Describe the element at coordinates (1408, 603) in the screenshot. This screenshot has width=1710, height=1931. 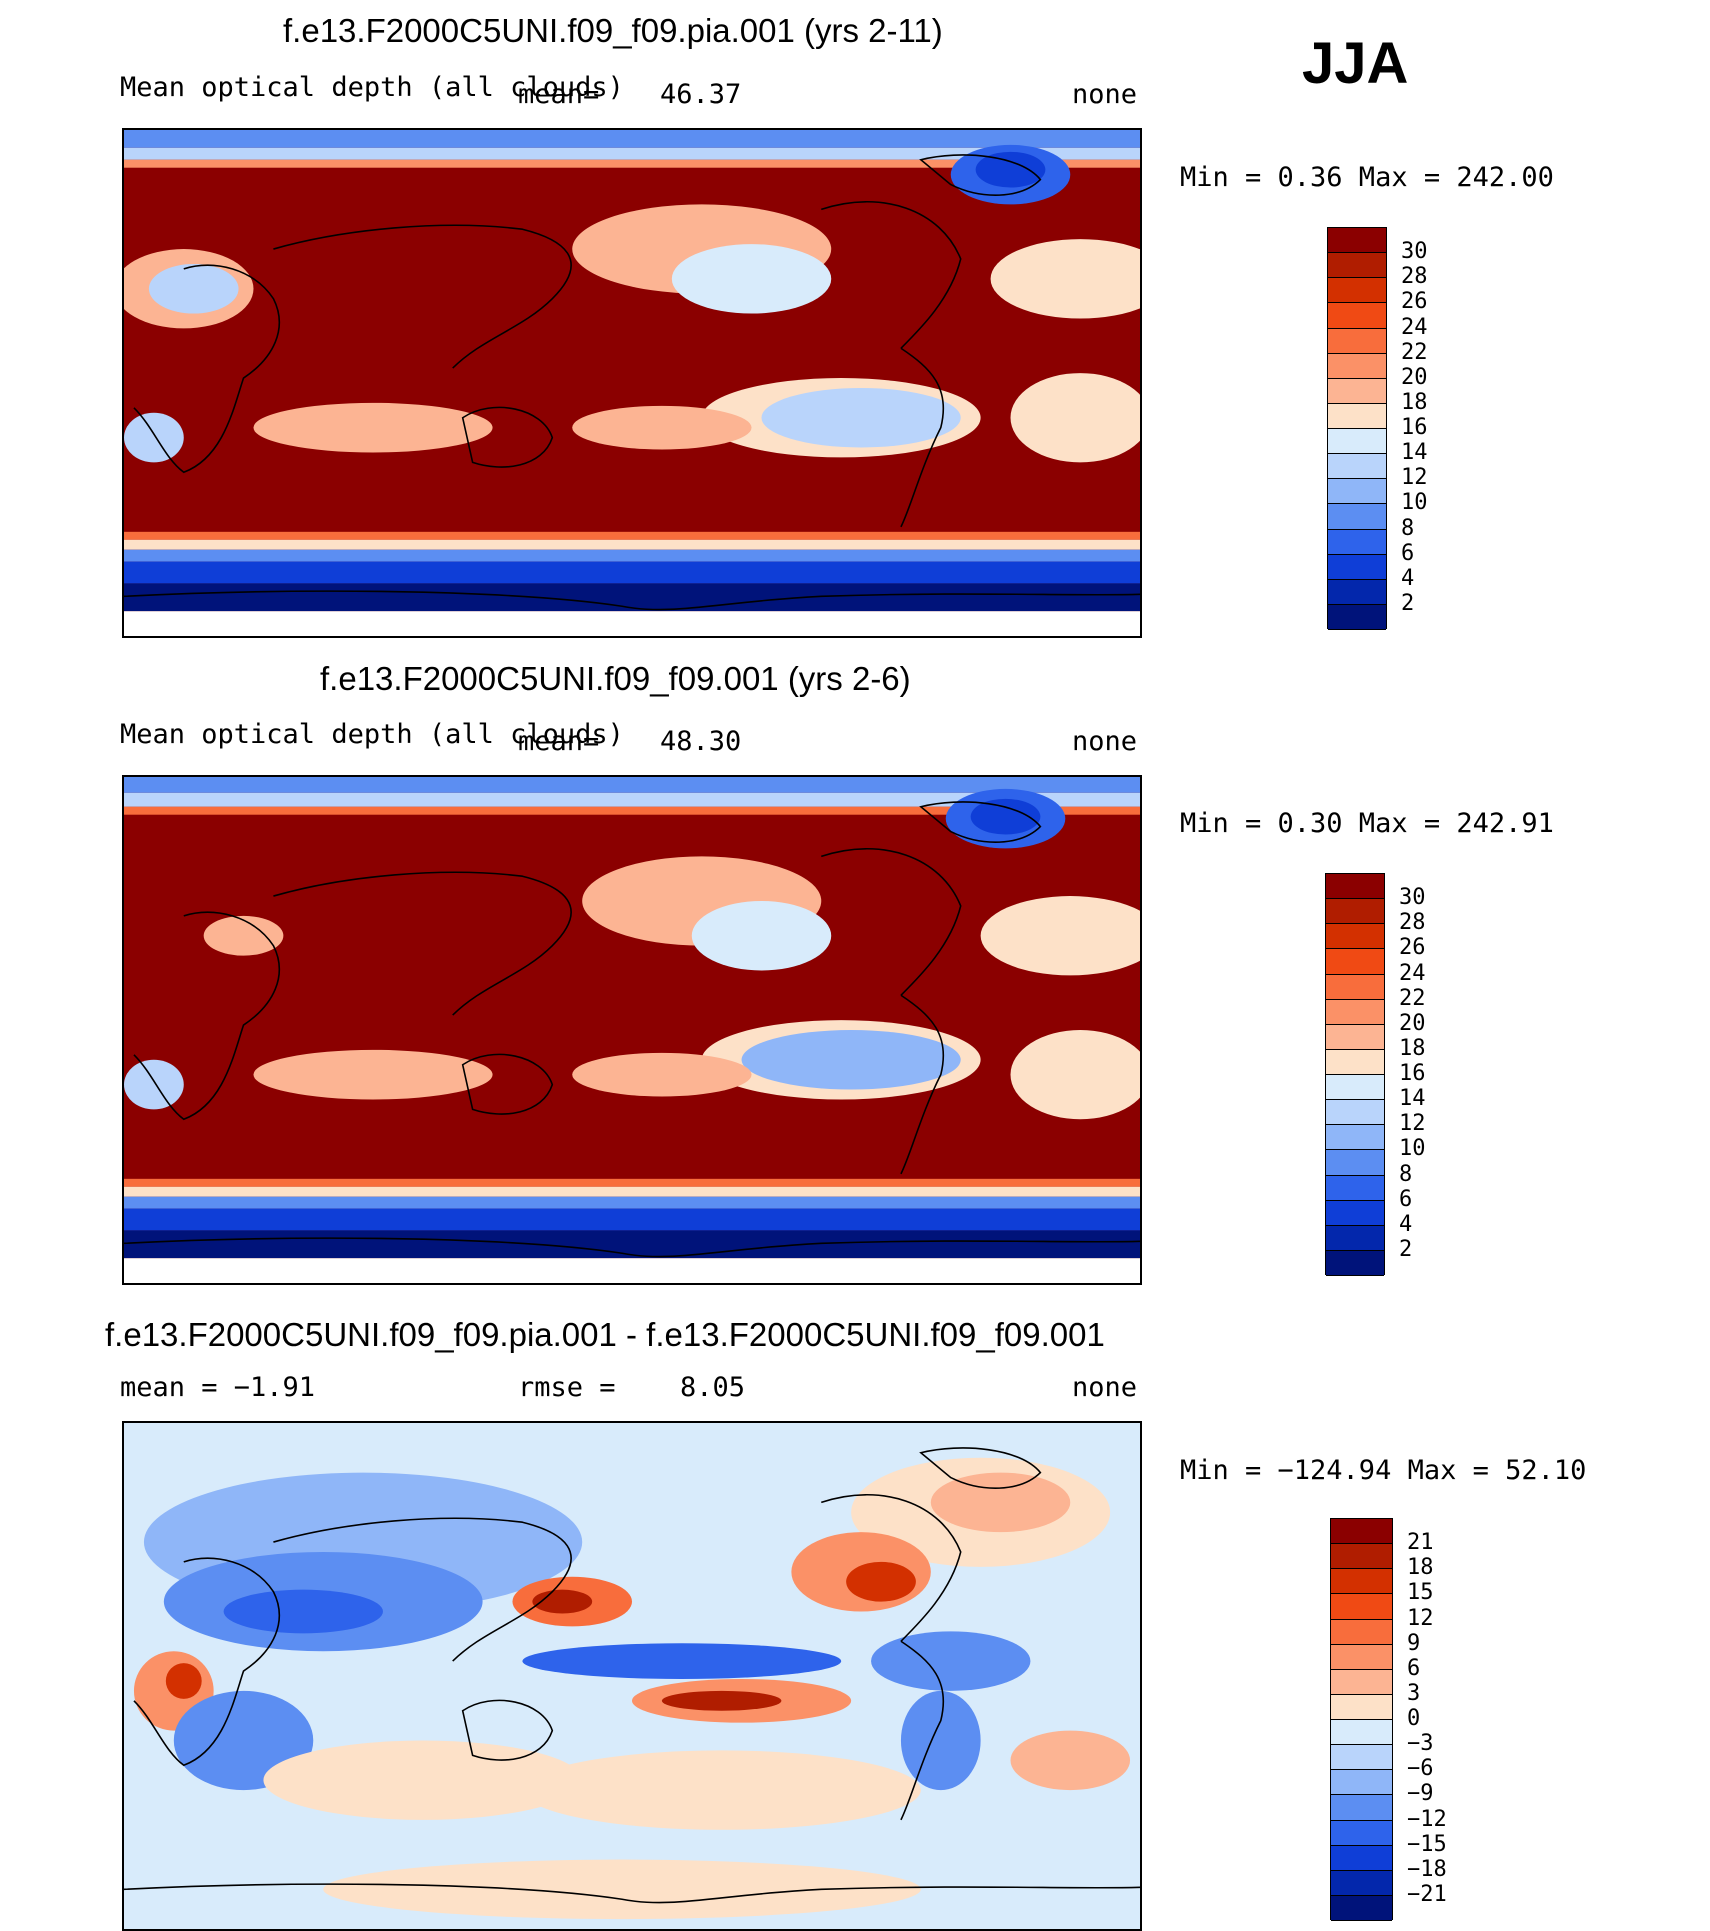
I see `colorbar-1-label: 2` at that location.